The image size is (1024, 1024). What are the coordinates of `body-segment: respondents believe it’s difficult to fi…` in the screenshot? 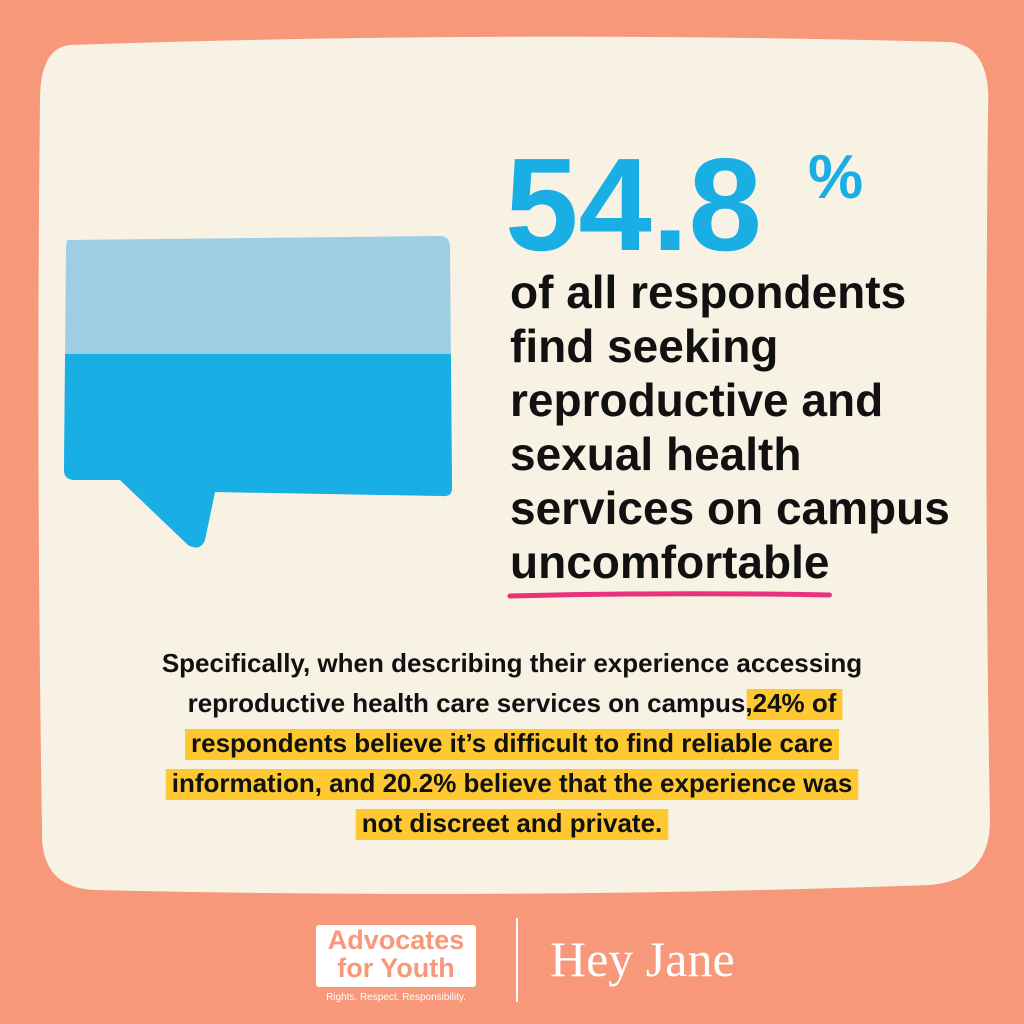 It's located at (512, 743).